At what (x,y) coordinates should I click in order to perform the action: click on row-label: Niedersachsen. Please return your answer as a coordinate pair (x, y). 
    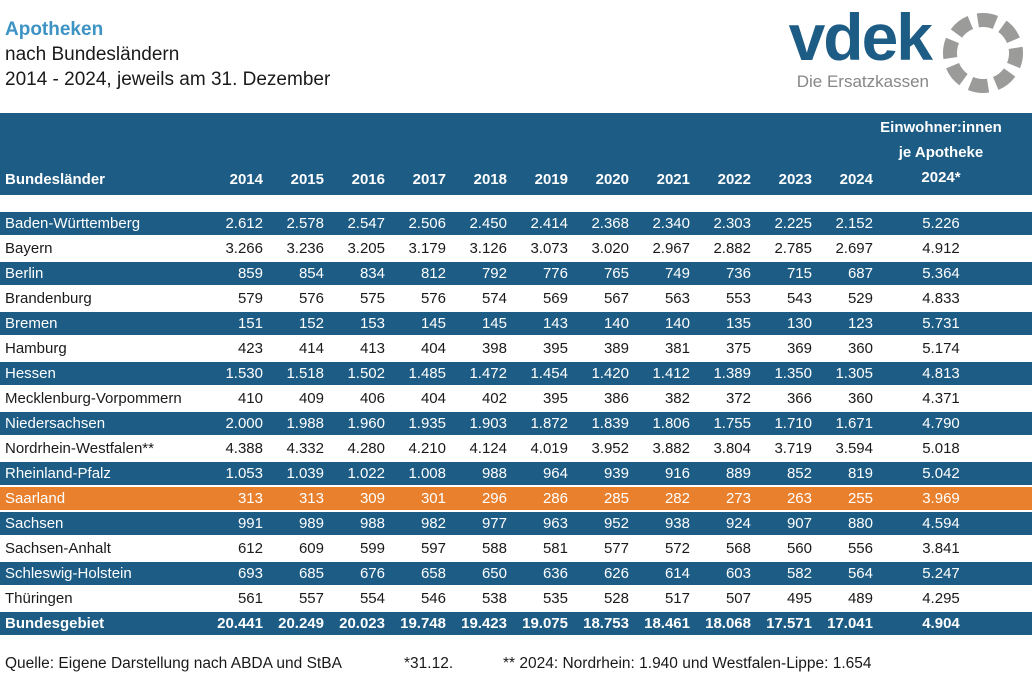
    Looking at the image, I should click on (102, 424).